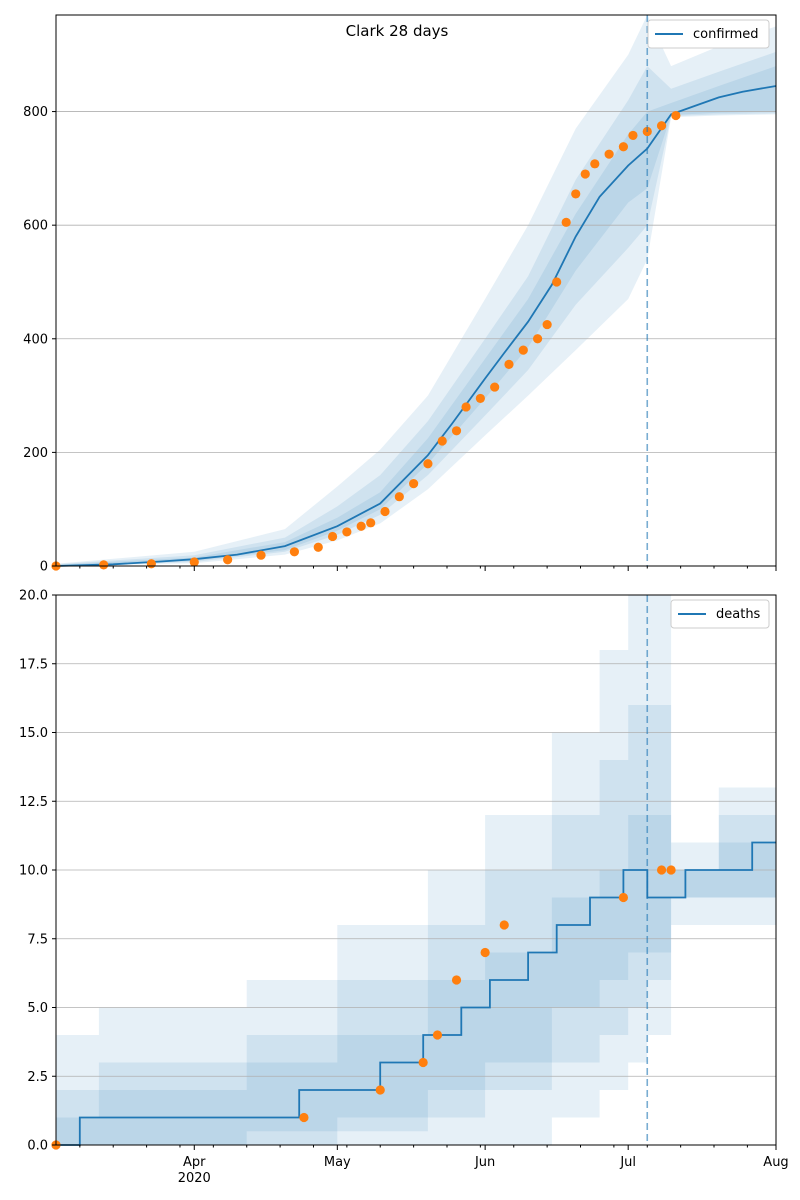  What do you see at coordinates (194, 1162) in the screenshot?
I see `deaths-xtick-label: Apr` at bounding box center [194, 1162].